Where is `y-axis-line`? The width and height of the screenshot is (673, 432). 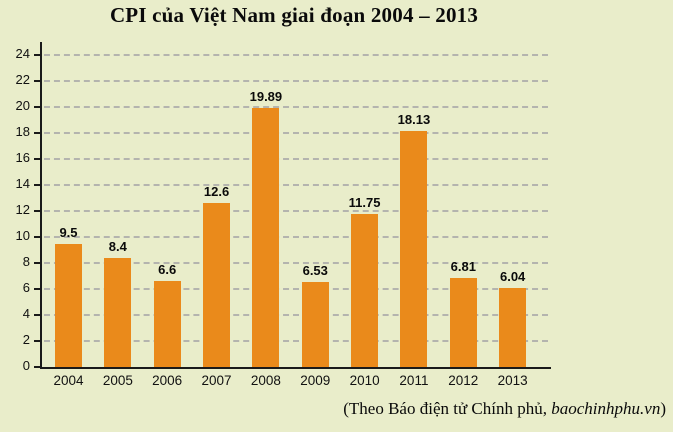
y-axis-line is located at coordinates (41, 205).